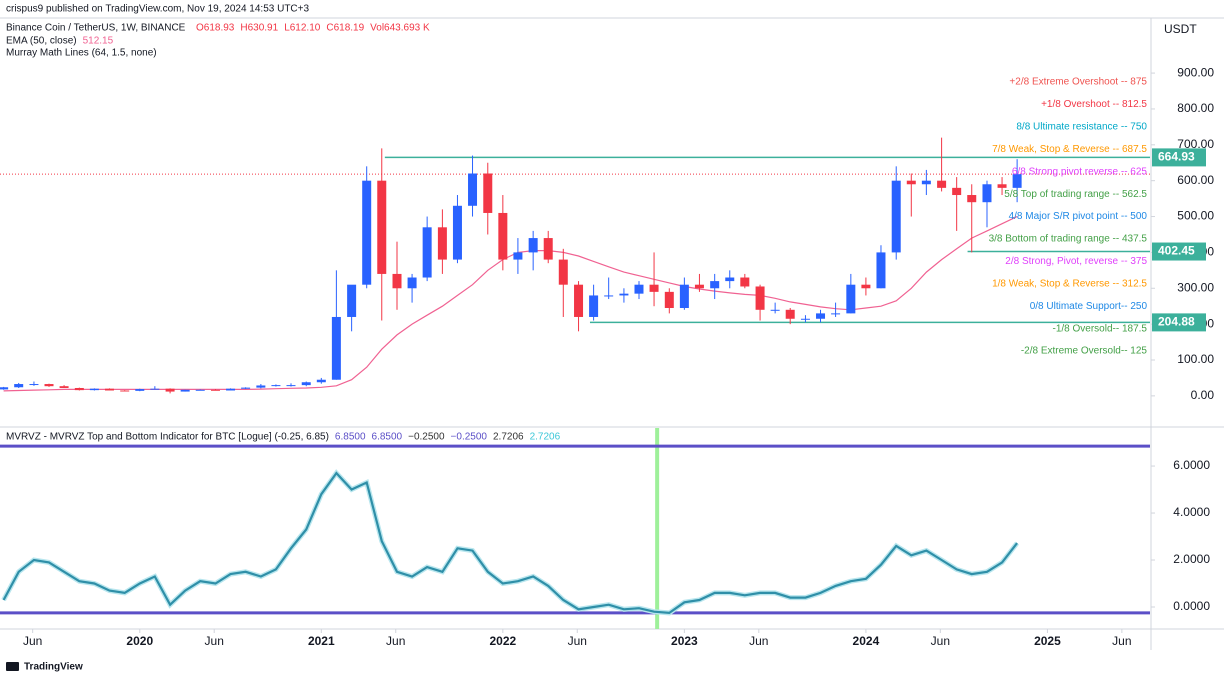  Describe the element at coordinates (866, 641) in the screenshot. I see `x-tick-label: 2024` at that location.